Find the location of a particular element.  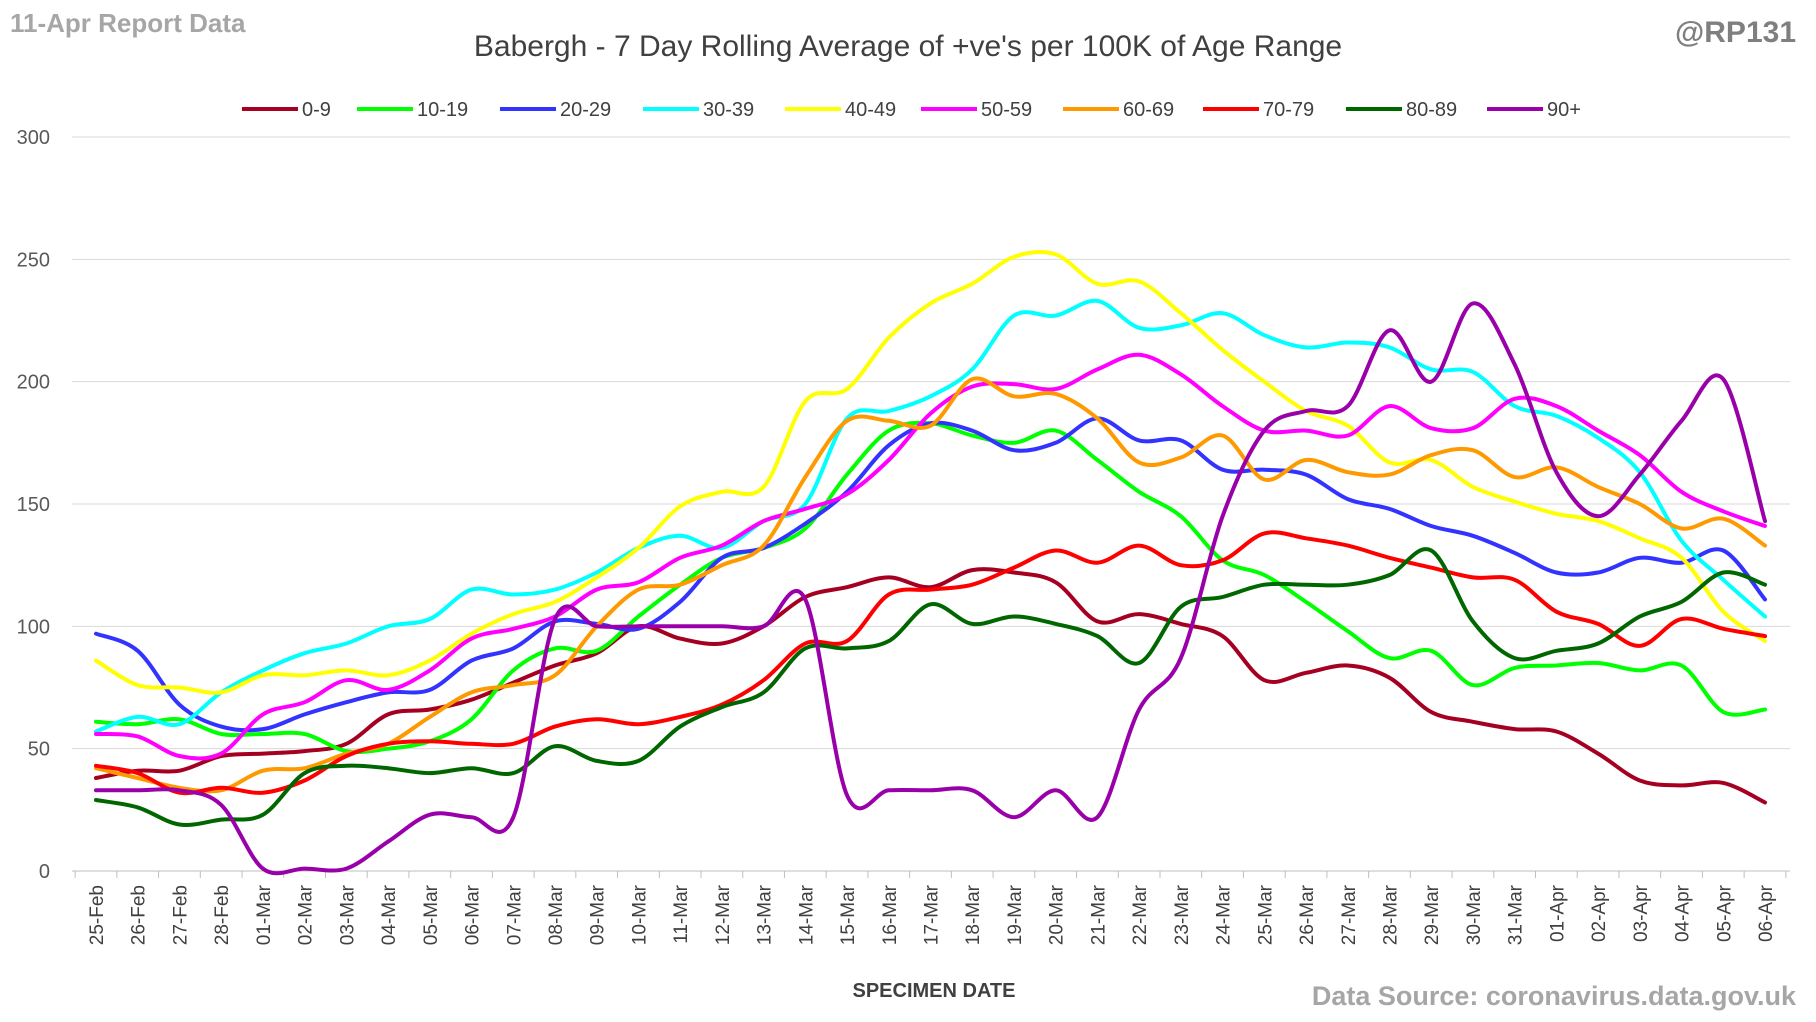

x-tick-label: 27-Feb is located at coordinates (180, 915).